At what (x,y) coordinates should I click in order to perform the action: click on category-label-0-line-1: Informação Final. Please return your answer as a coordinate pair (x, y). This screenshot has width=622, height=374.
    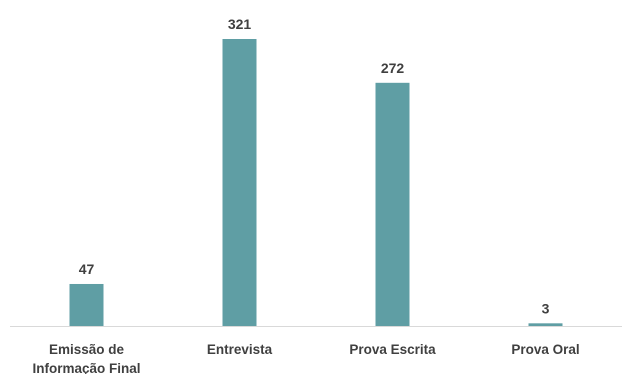
    Looking at the image, I should click on (86, 367).